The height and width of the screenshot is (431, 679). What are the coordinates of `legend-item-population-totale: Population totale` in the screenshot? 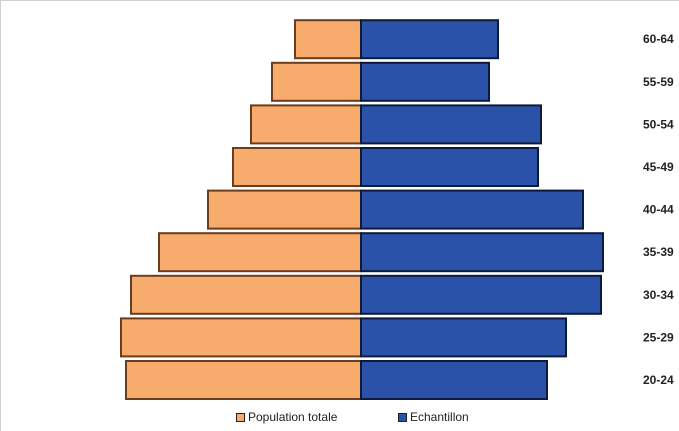 It's located at (286, 417).